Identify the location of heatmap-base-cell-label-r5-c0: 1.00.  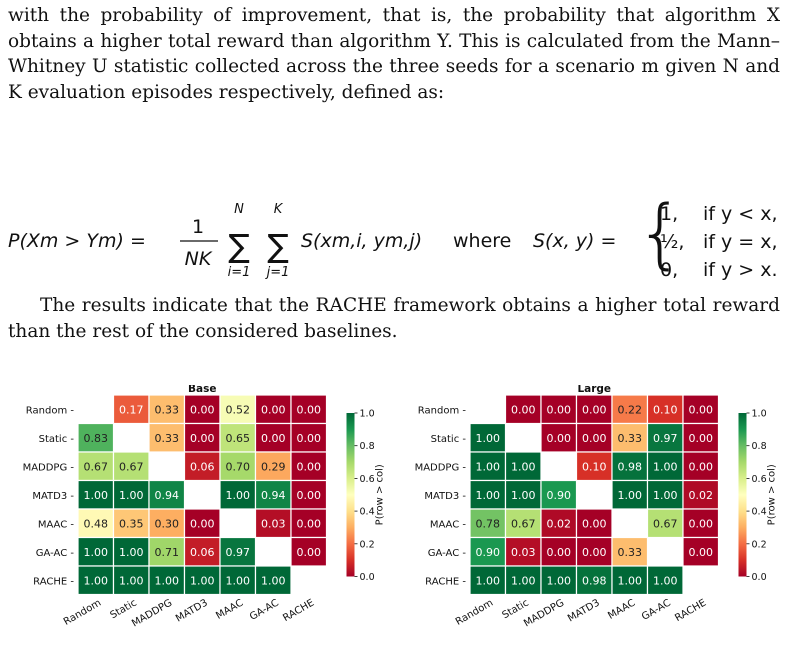
(96, 552).